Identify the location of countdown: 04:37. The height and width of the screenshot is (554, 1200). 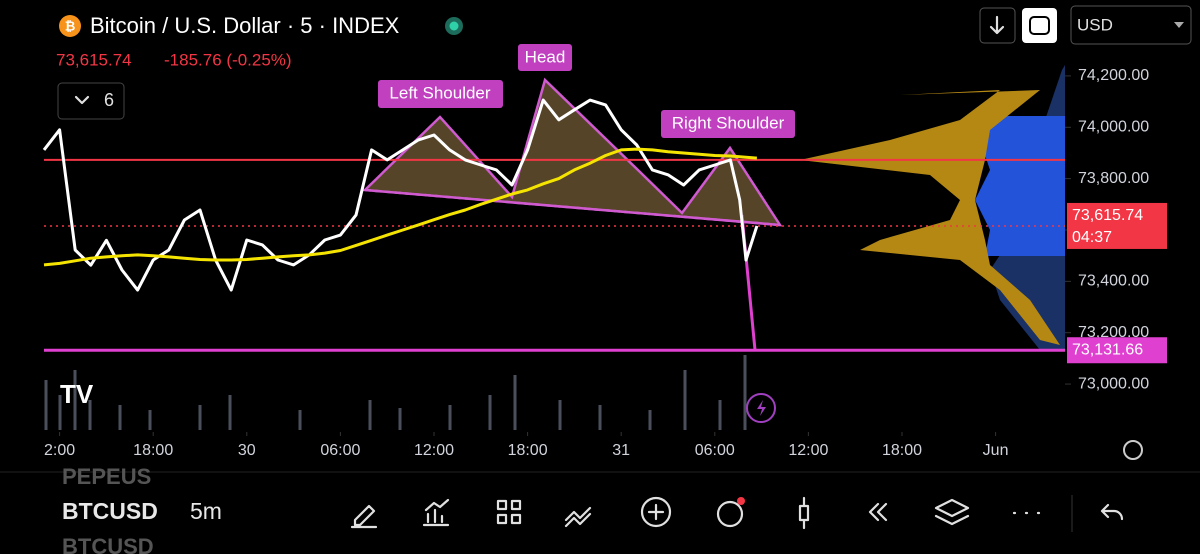
(1092, 237).